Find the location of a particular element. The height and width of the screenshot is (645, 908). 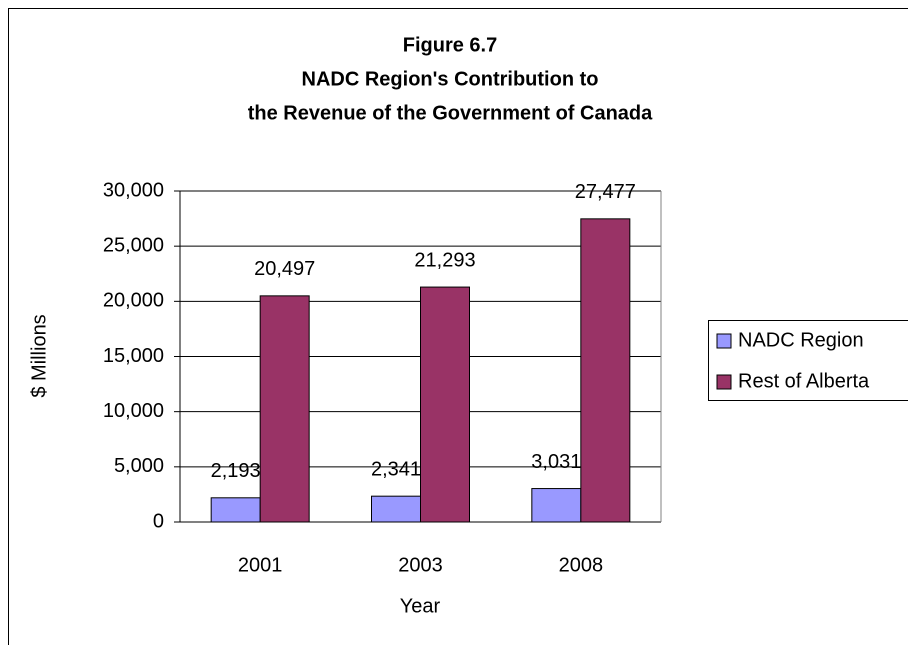

y-tick-label: 15,000 is located at coordinates (133, 356).